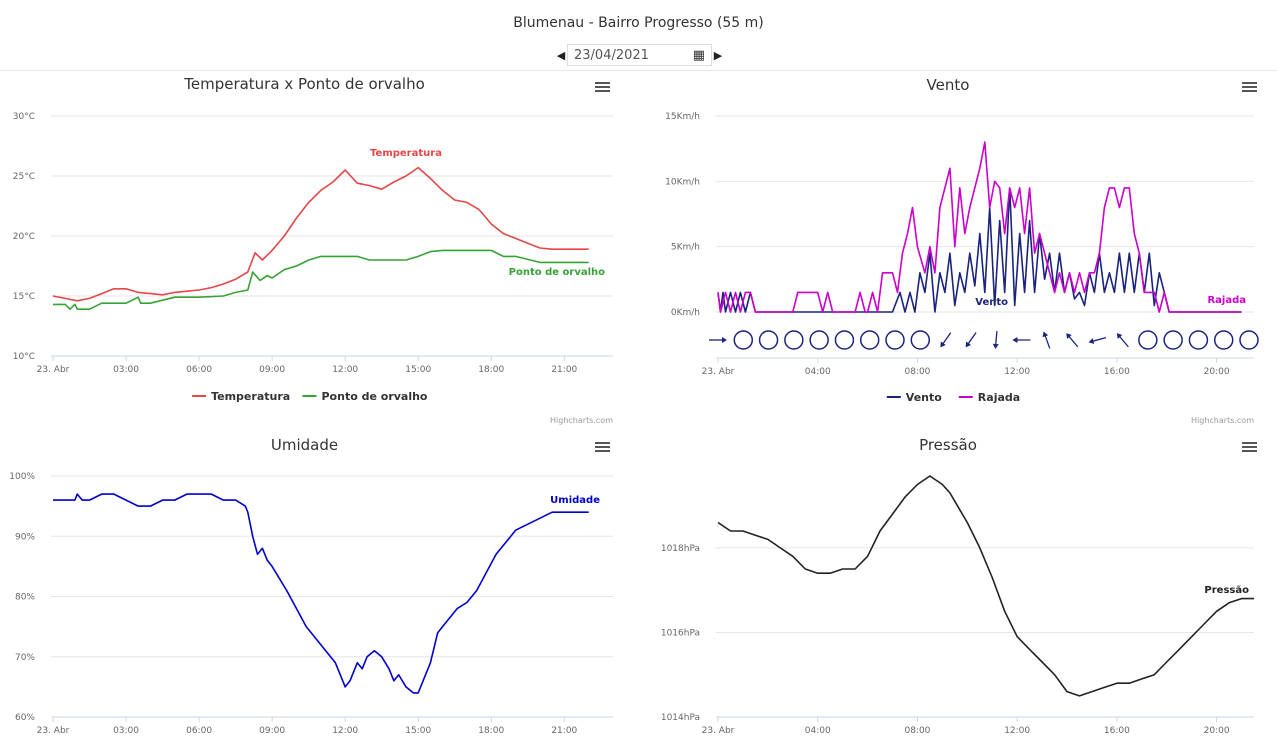 The height and width of the screenshot is (745, 1277). What do you see at coordinates (24, 297) in the screenshot?
I see `y-tick-label: 15°C` at bounding box center [24, 297].